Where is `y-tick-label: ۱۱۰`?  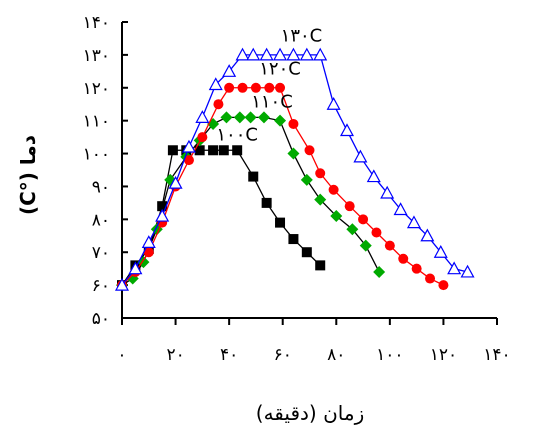
y-tick-label: ۱۱۰ is located at coordinates (96, 122).